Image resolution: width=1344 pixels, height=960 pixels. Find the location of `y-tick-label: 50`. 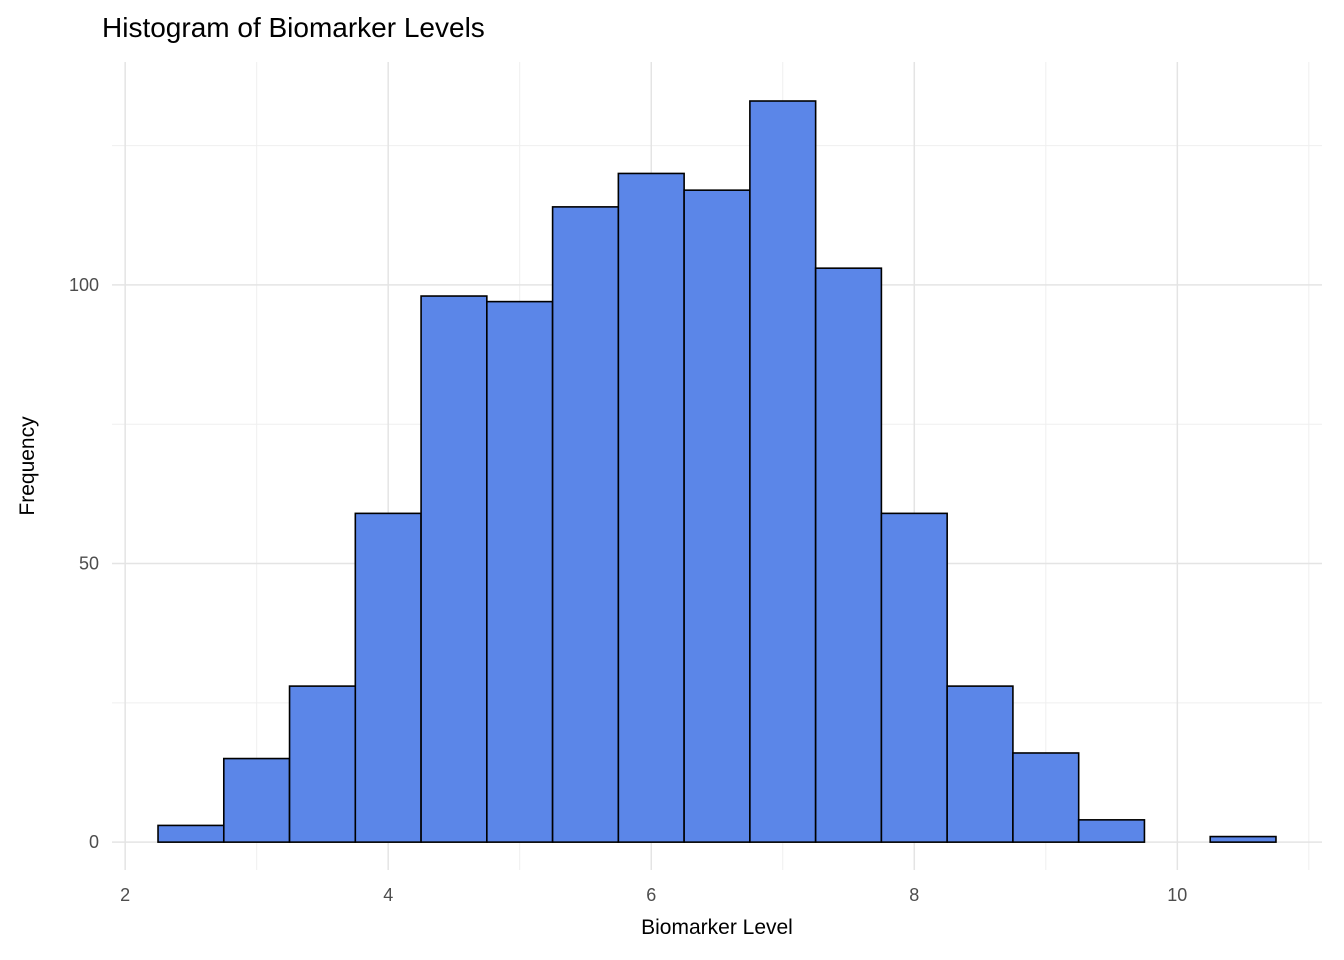

y-tick-label: 50 is located at coordinates (89, 564).